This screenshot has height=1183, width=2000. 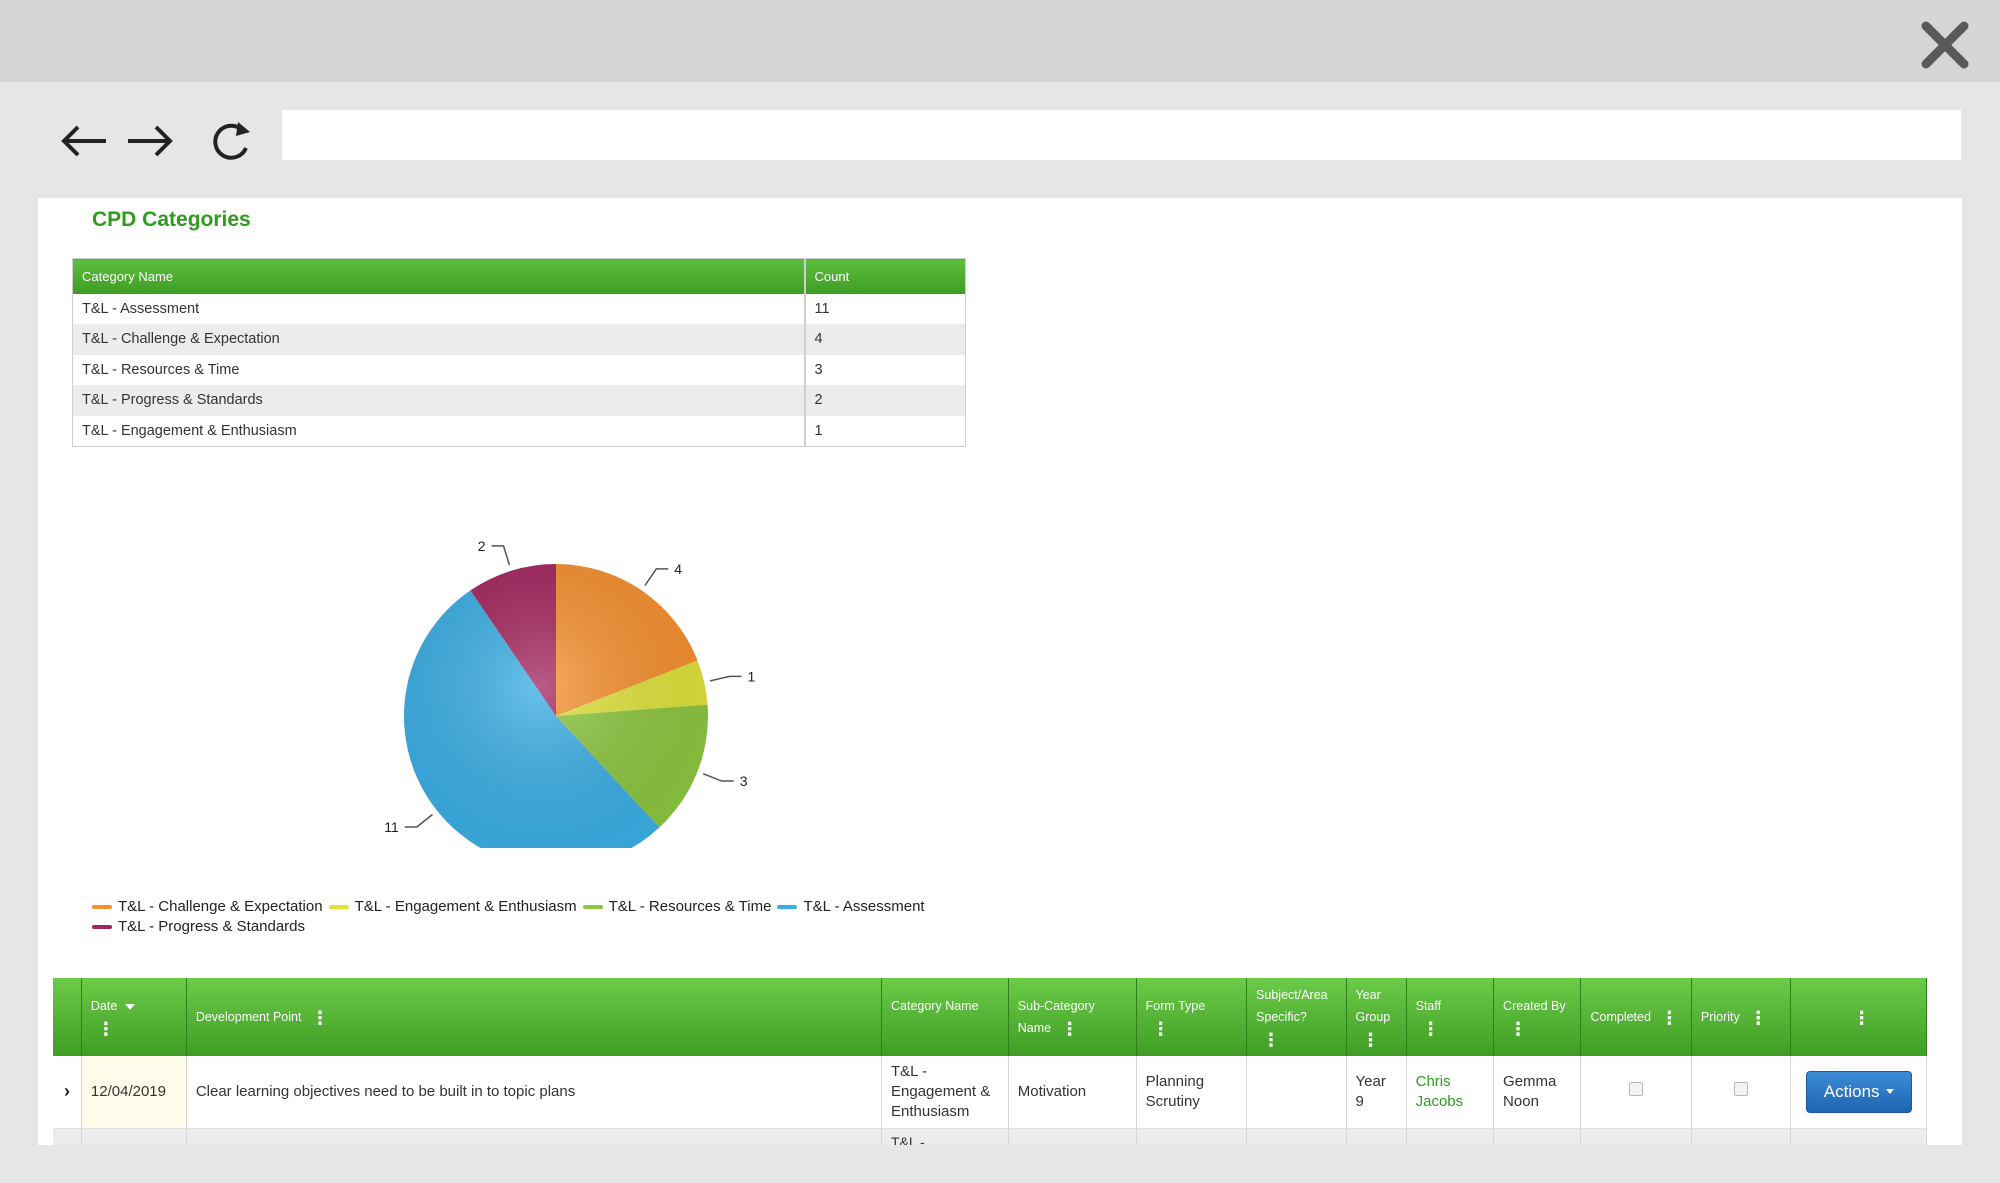 I want to click on row-expander, so click(x=67, y=1136).